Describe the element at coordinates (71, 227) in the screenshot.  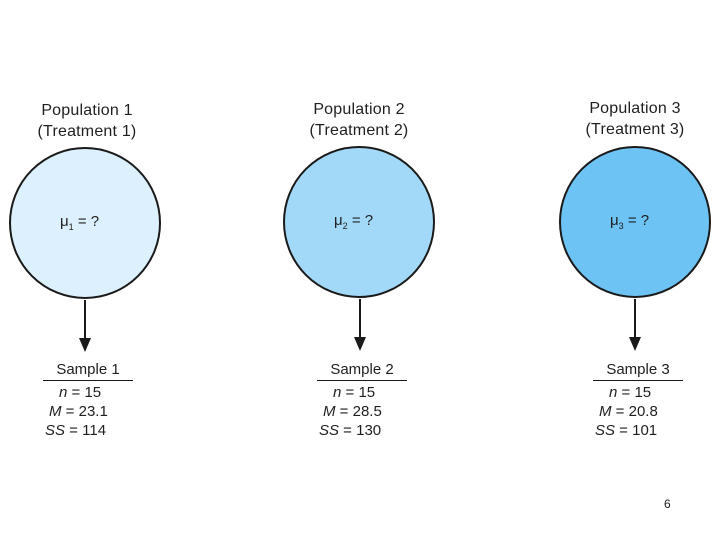
I see `mu-subscript: 1` at that location.